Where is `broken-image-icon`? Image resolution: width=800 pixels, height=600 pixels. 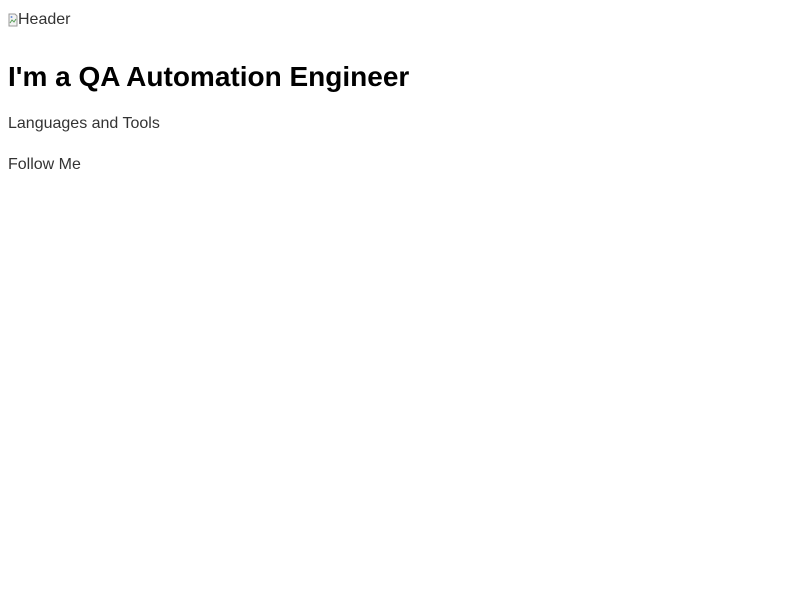 broken-image-icon is located at coordinates (13, 20).